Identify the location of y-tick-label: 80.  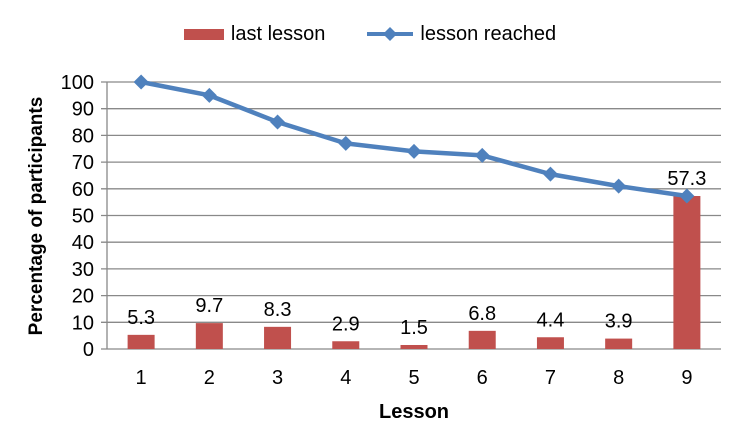
(83, 136).